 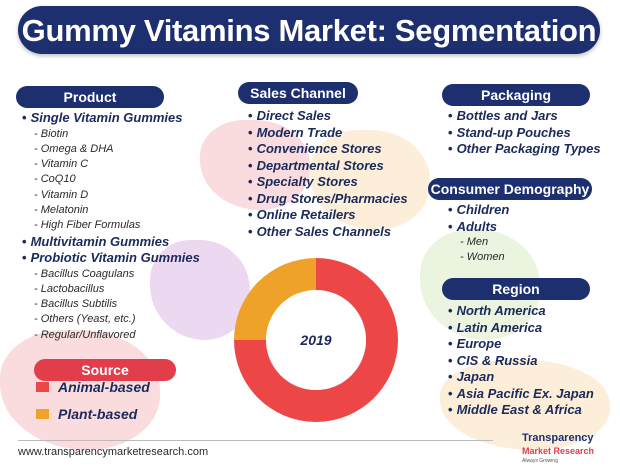 What do you see at coordinates (524, 116) in the screenshot?
I see `list-item: Bottles and Jars` at bounding box center [524, 116].